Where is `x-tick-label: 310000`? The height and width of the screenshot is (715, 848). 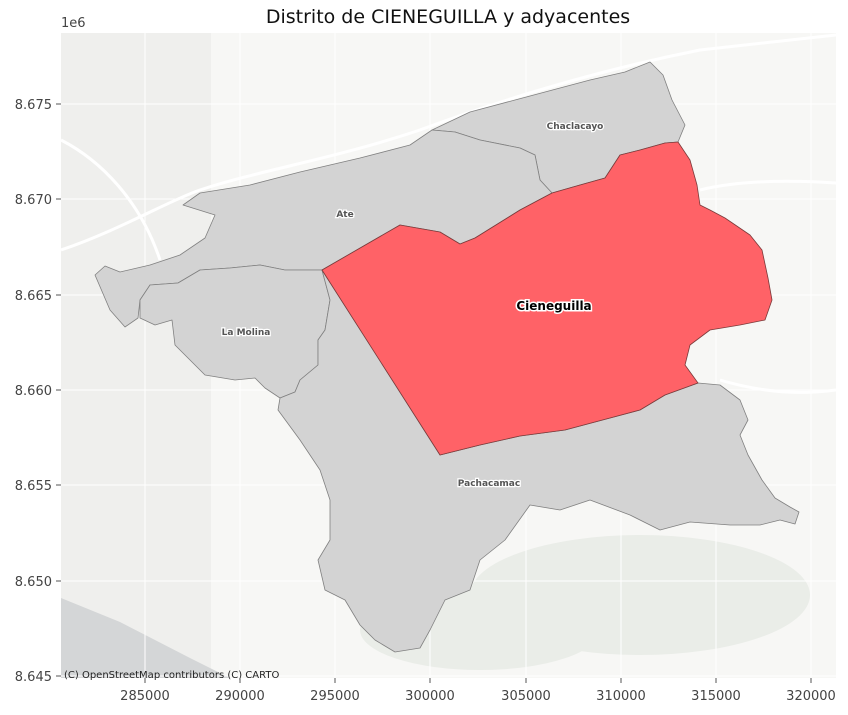
x-tick-label: 310000 is located at coordinates (621, 696).